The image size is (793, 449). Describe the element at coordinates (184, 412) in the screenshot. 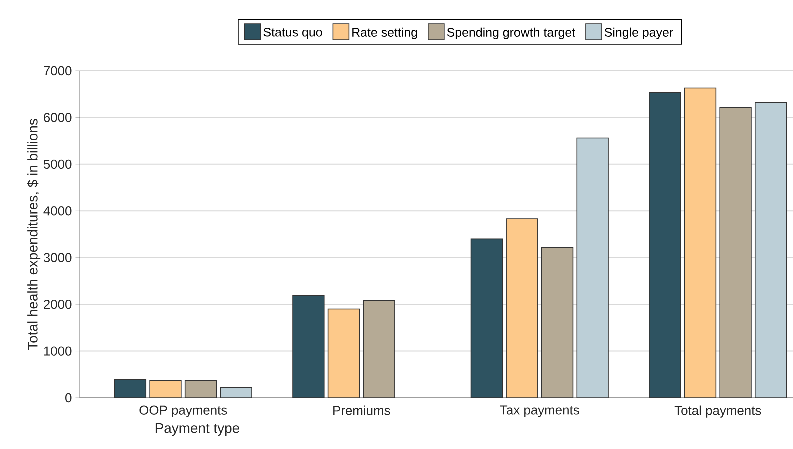

I see `x-tick-label: OOP payments` at that location.